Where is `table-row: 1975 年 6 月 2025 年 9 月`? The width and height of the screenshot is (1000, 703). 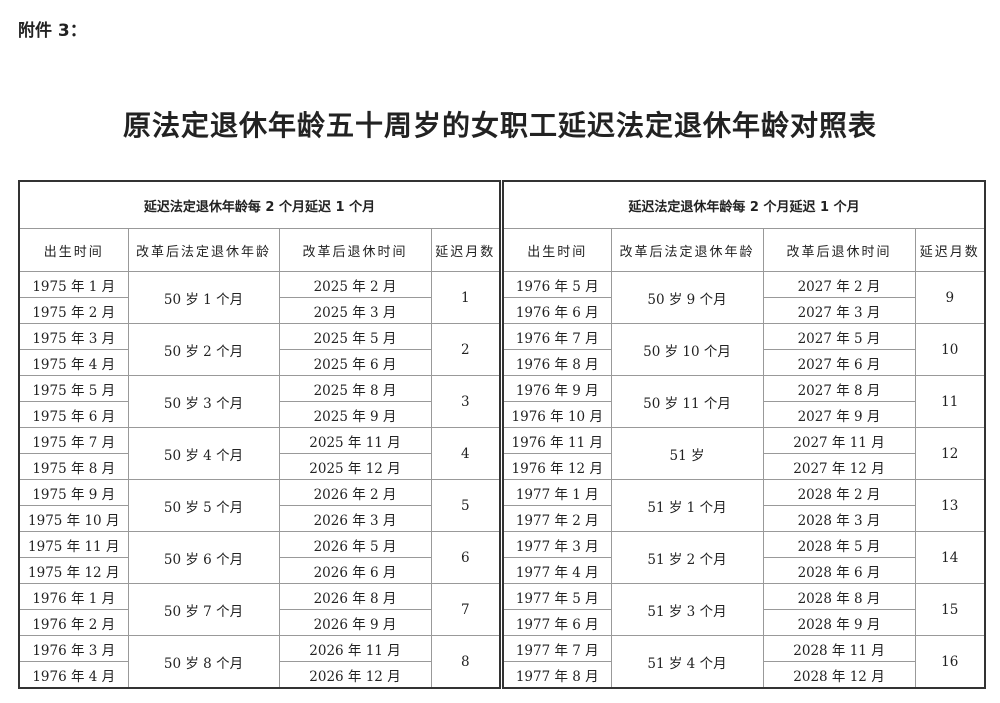 table-row: 1975 年 6 月 2025 年 9 月 is located at coordinates (259, 414).